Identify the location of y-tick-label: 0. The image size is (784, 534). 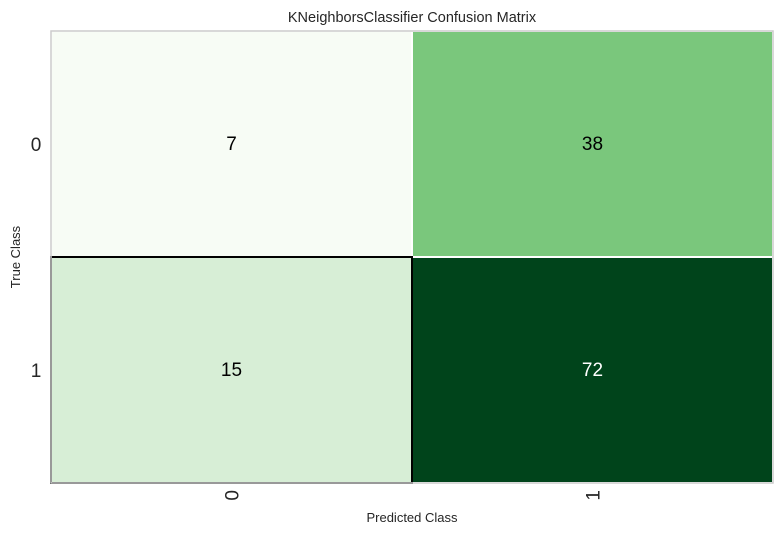
(36, 145).